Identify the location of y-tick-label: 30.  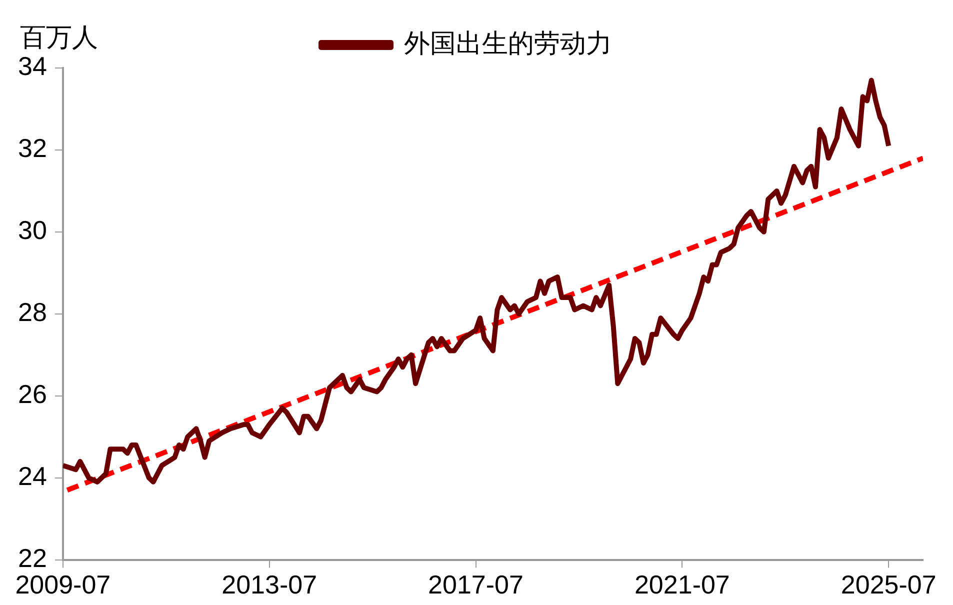
(32, 230).